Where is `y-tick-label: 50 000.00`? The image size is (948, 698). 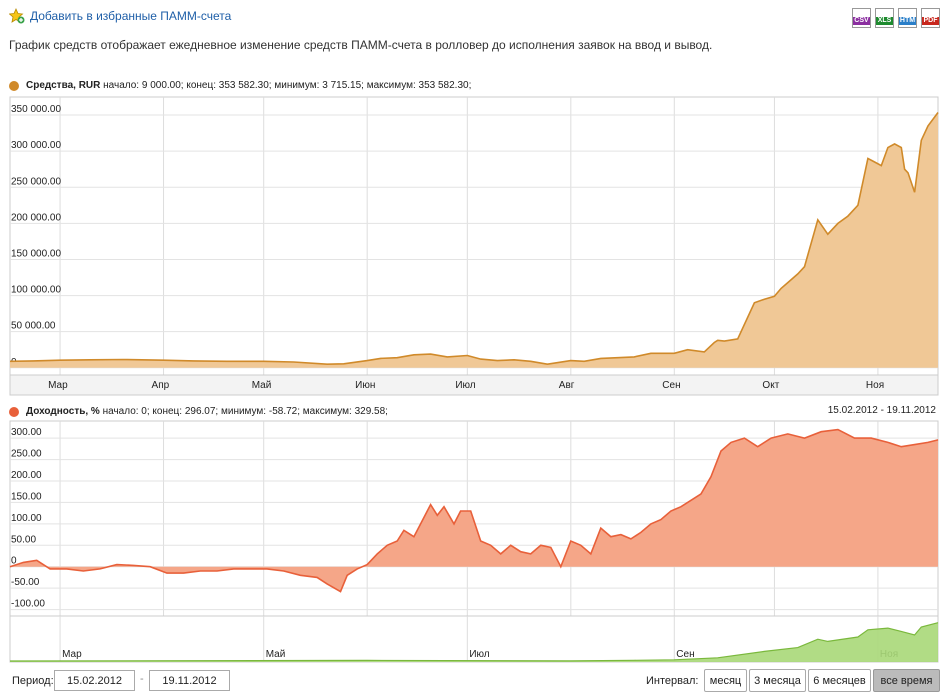 y-tick-label: 50 000.00 is located at coordinates (33, 326).